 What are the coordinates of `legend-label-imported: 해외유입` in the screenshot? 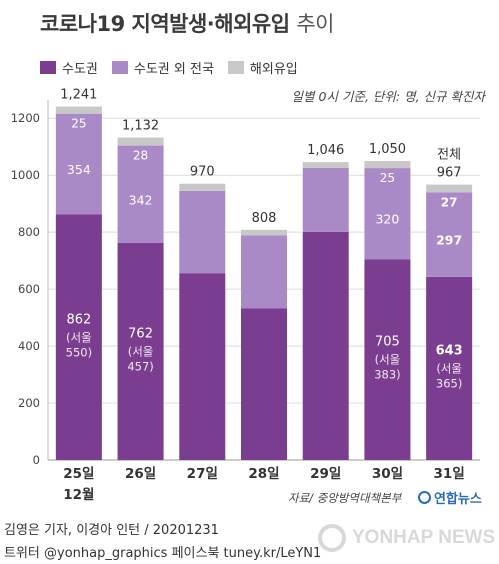 It's located at (273, 69).